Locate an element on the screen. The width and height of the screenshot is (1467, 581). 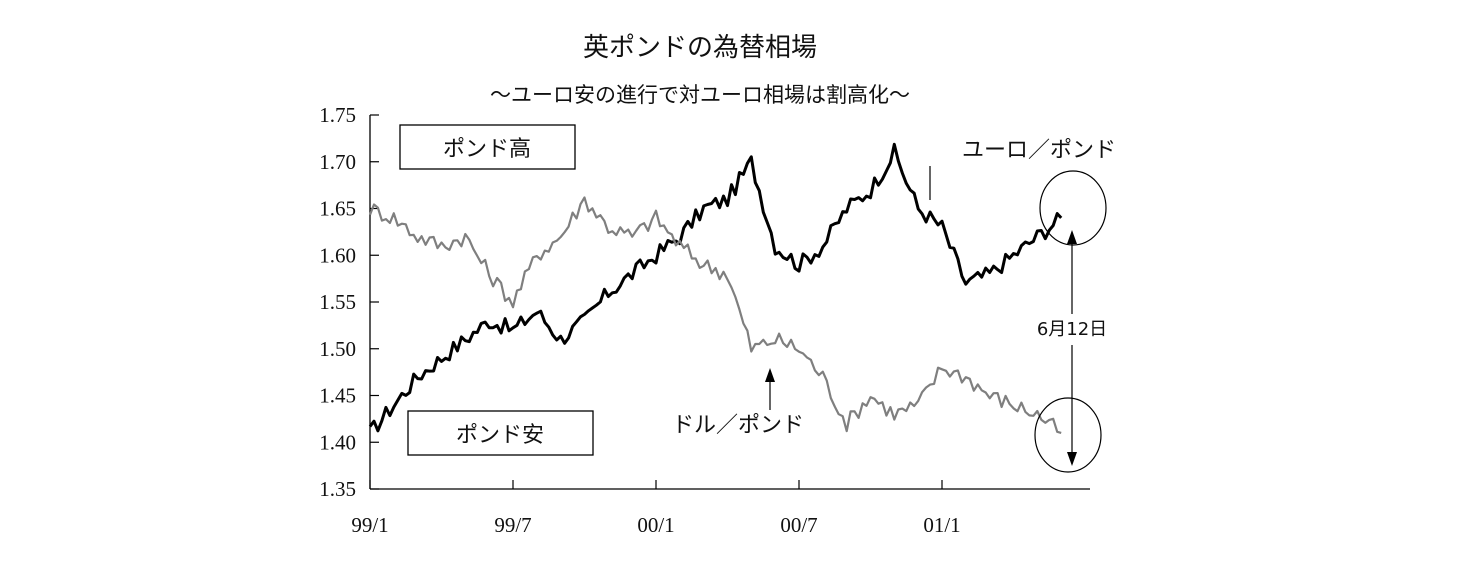
euro-pound-label: ユーロ／ポンド is located at coordinates (1039, 150).